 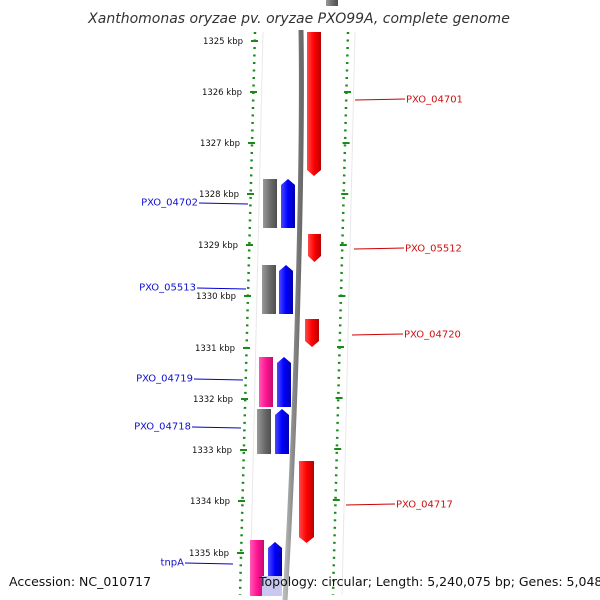 What do you see at coordinates (212, 451) in the screenshot?
I see `kbp-tick-label: 1333 kbp` at bounding box center [212, 451].